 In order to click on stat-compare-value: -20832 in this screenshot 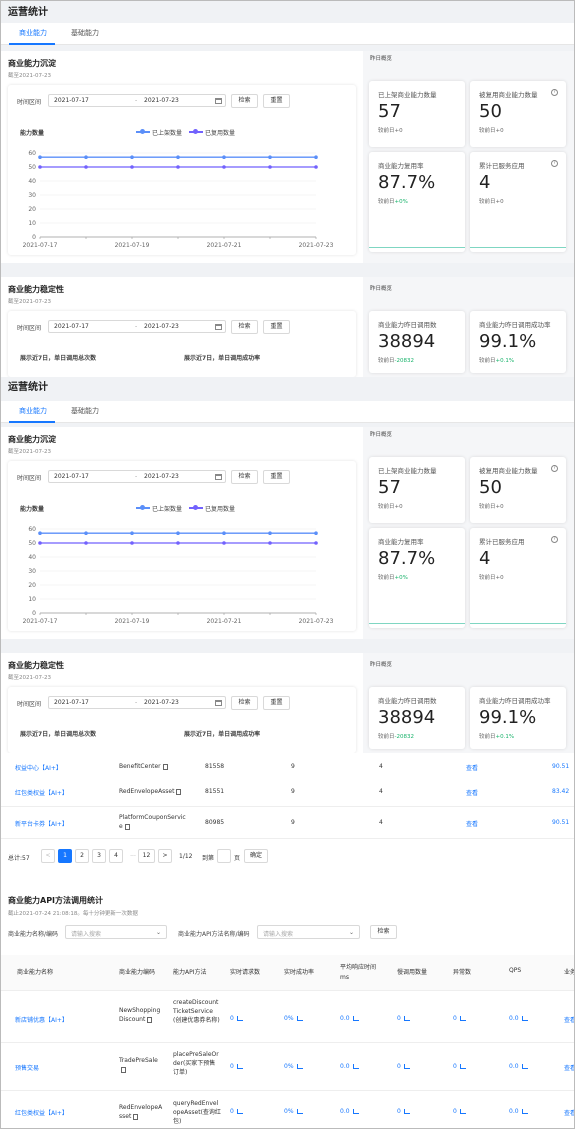, I will do `click(404, 361)`.